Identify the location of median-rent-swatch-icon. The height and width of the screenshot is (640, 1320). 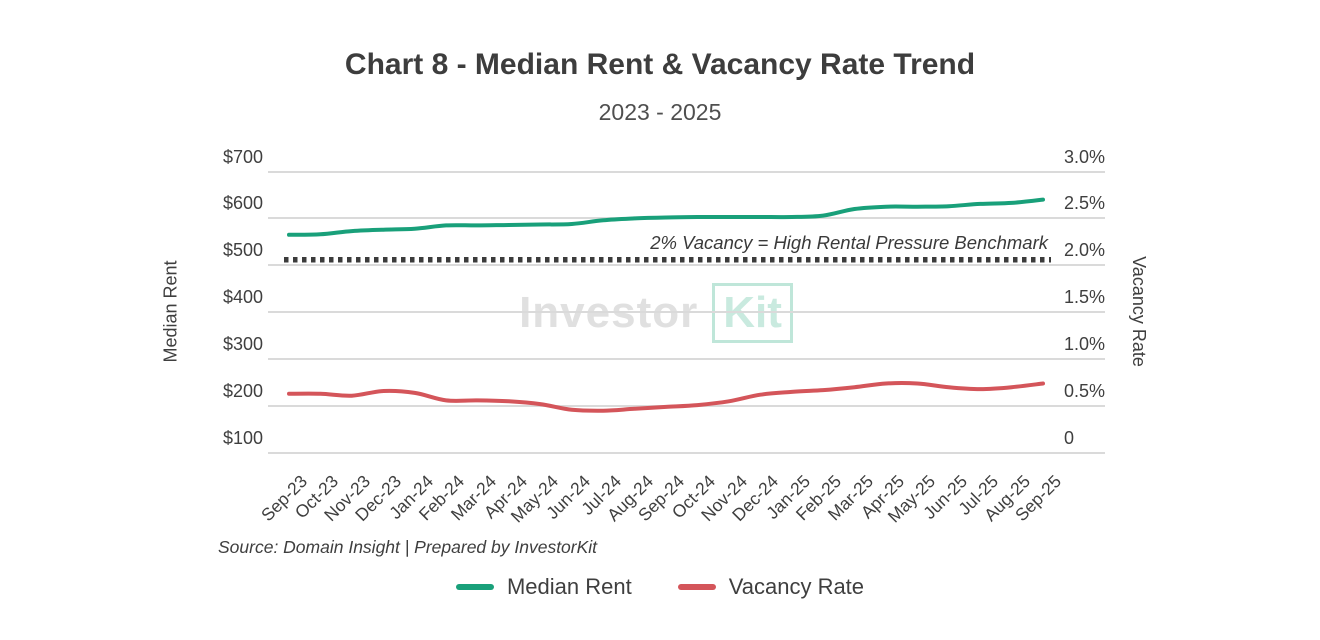
(474, 587).